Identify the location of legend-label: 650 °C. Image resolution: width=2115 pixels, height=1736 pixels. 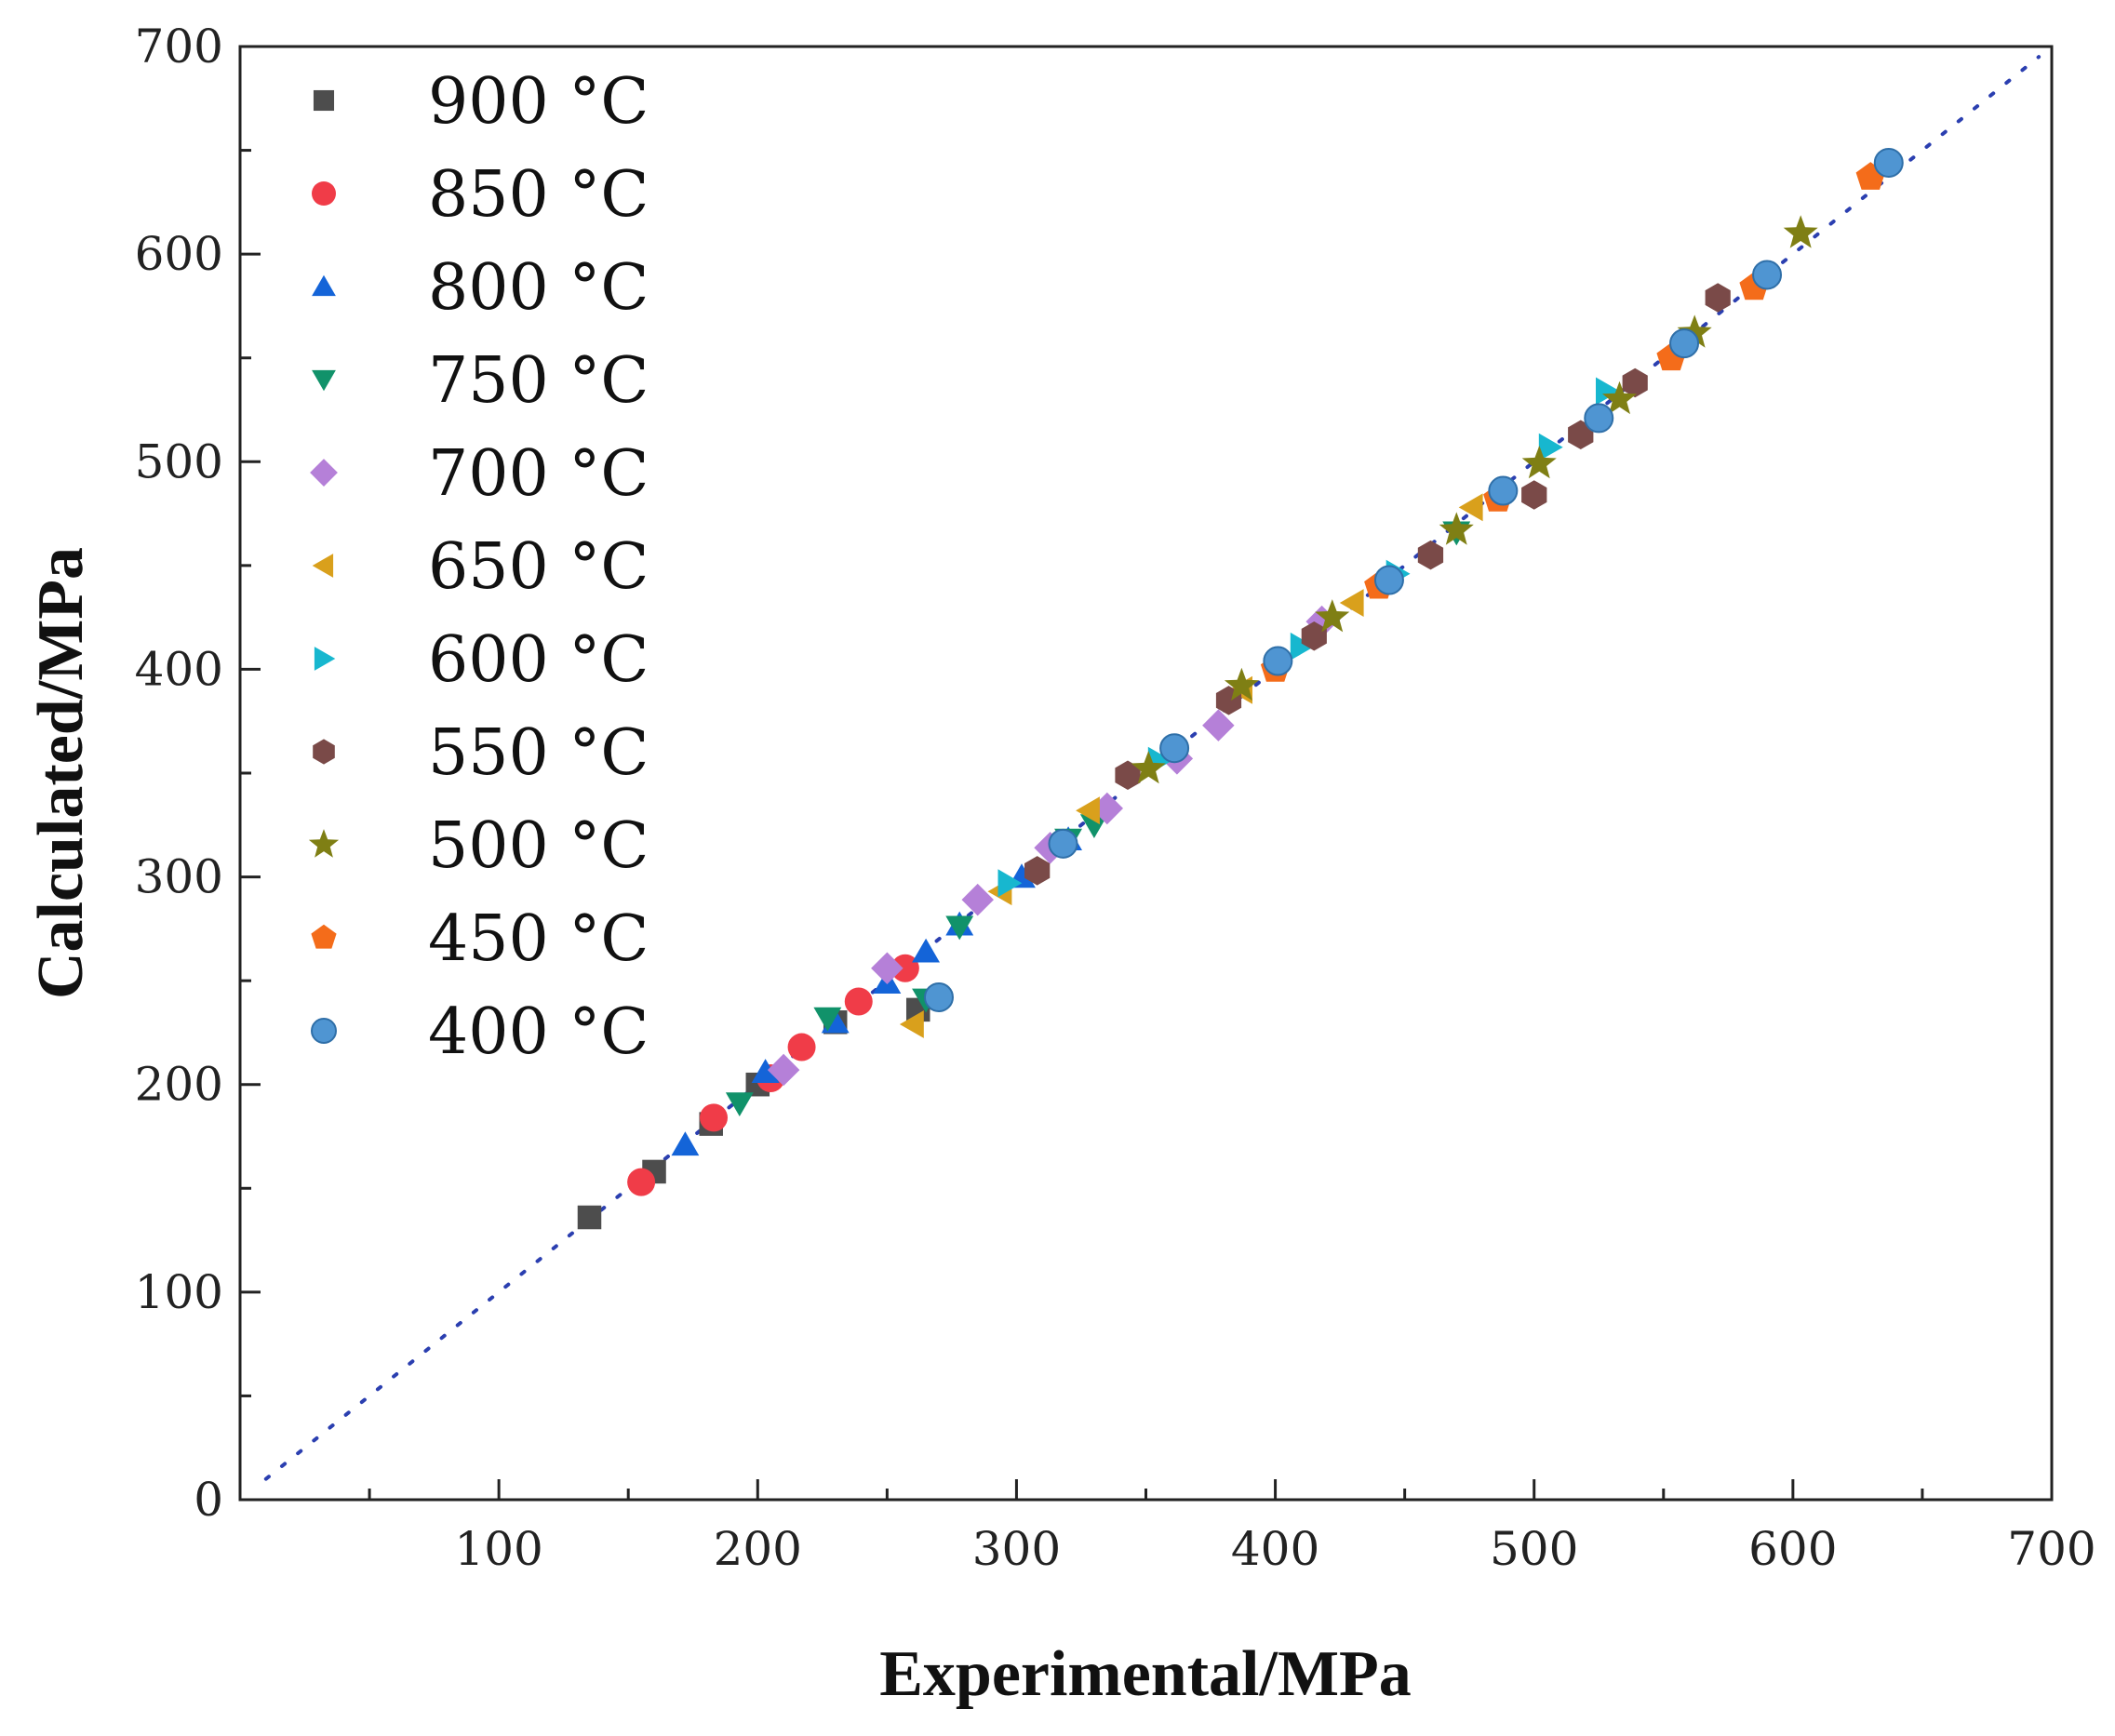
(539, 567).